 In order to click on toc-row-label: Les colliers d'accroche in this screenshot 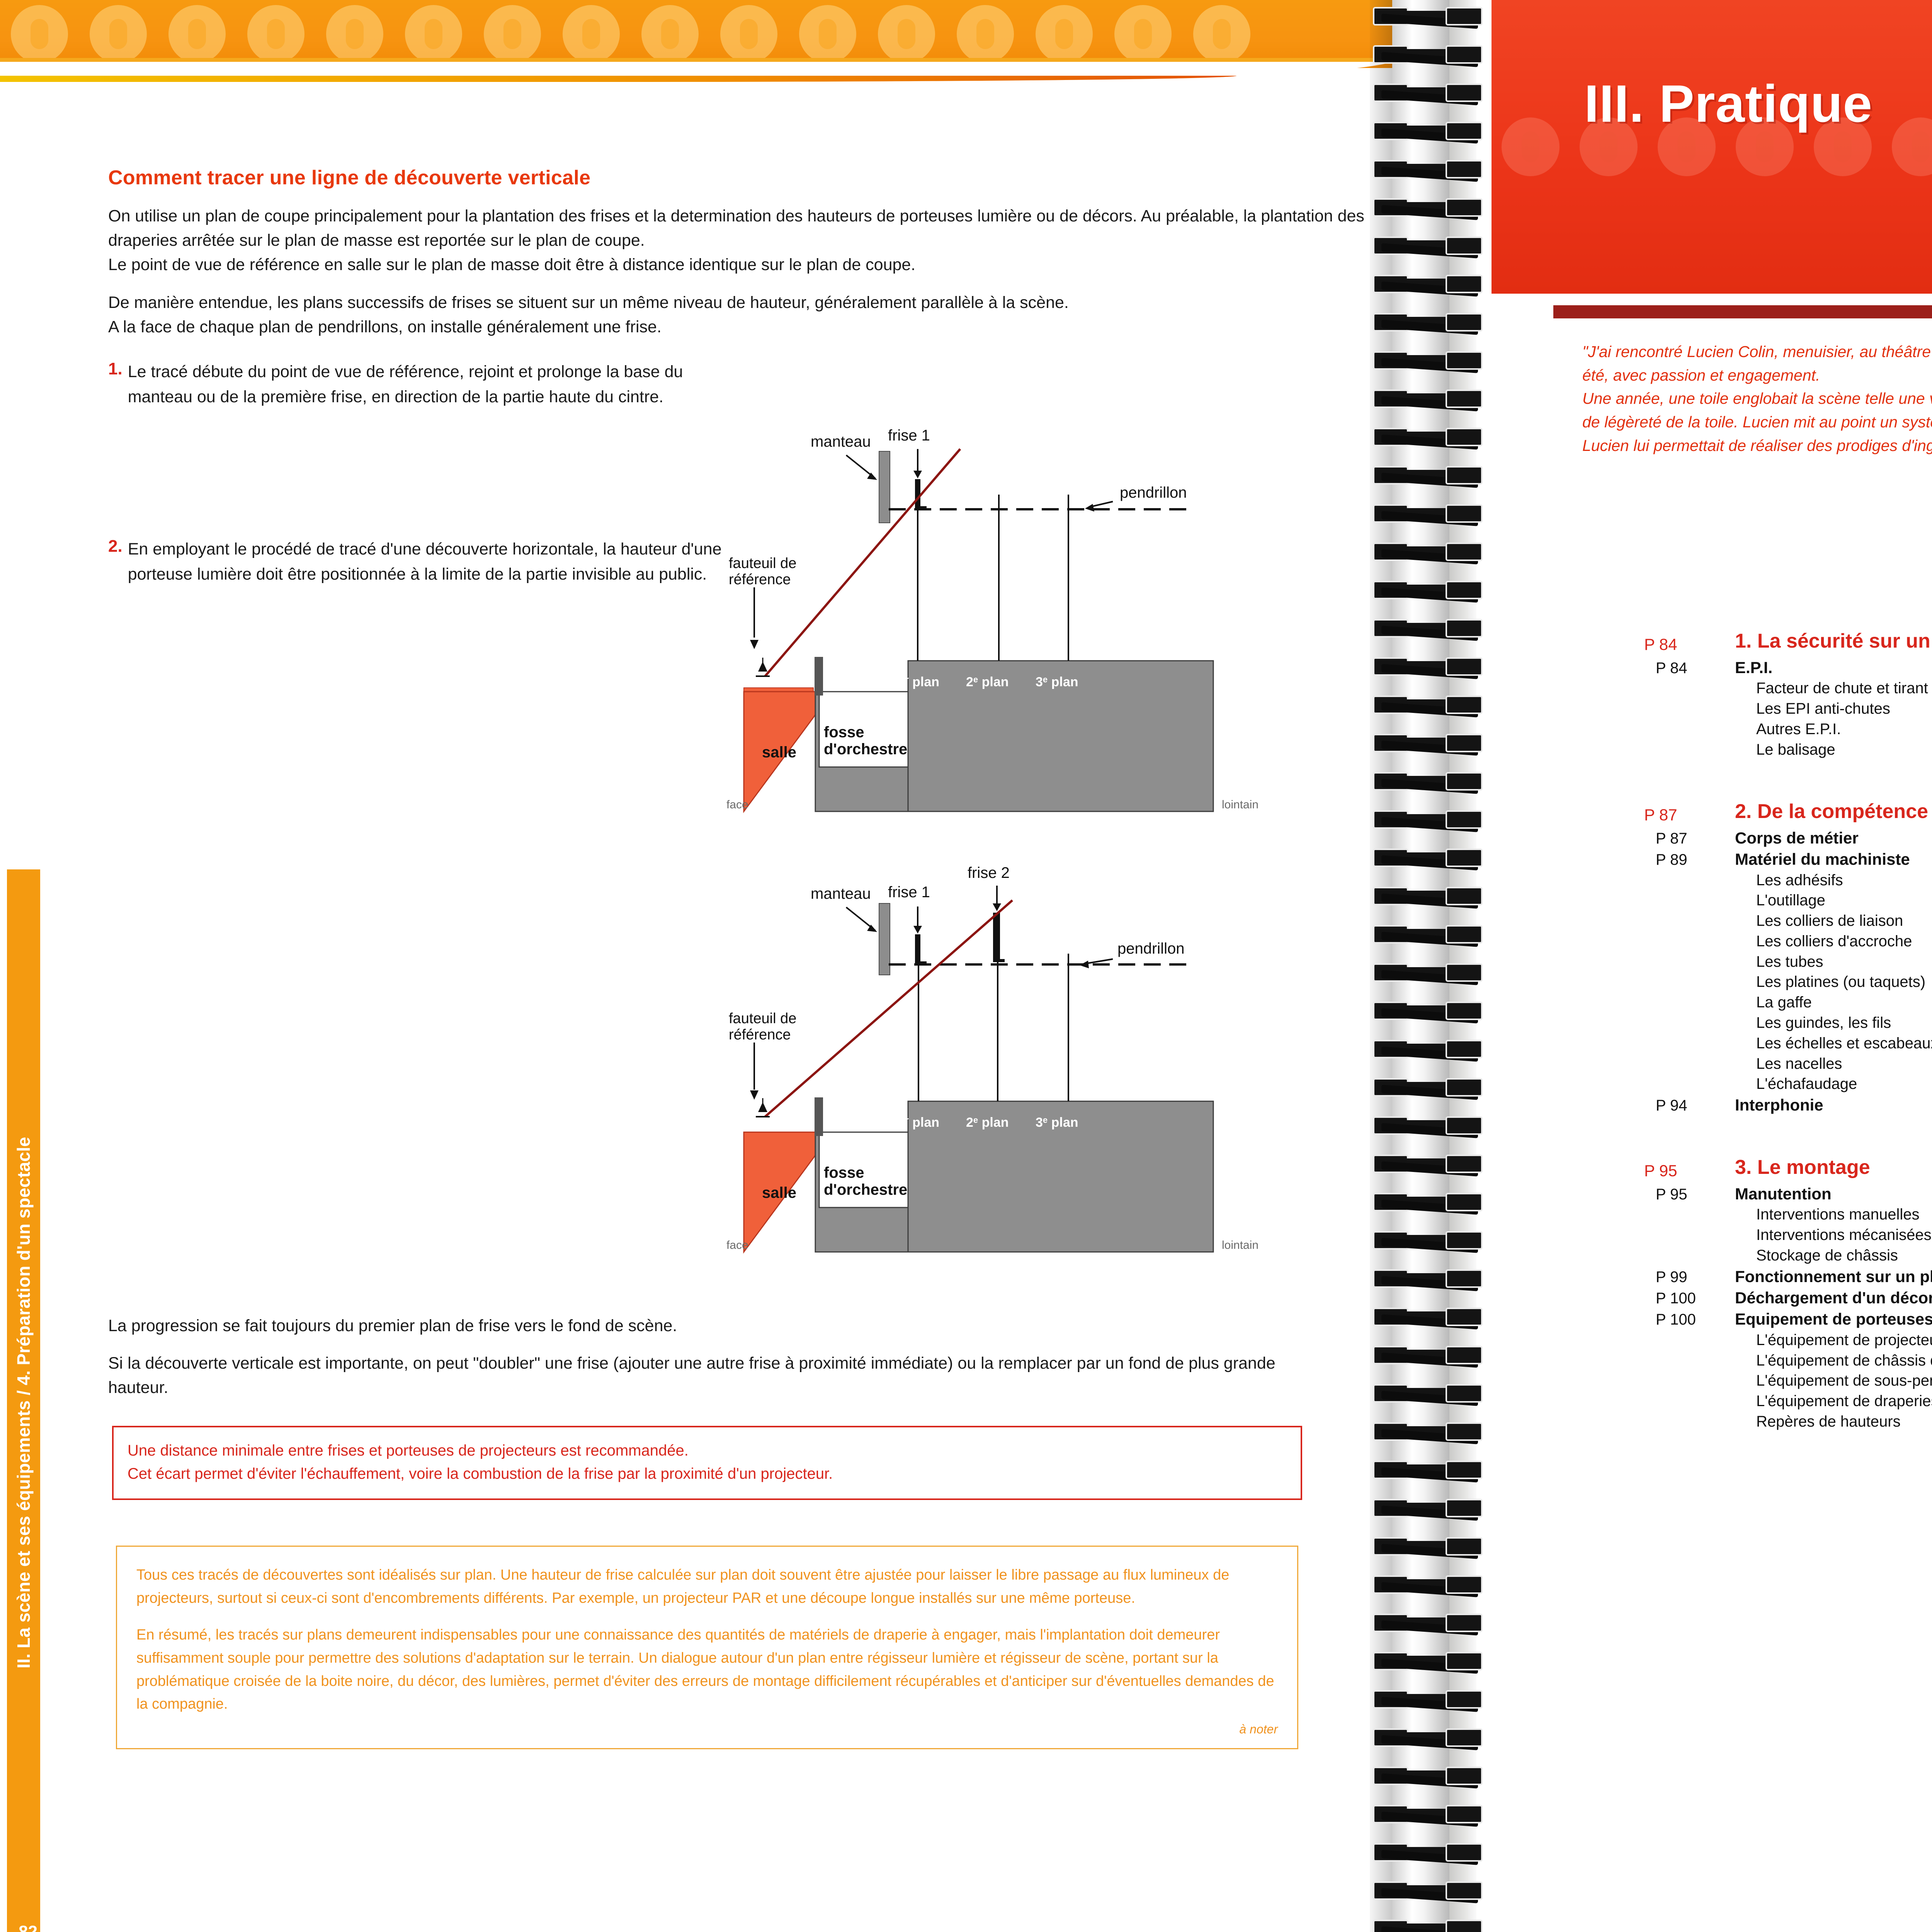, I will do `click(1834, 941)`.